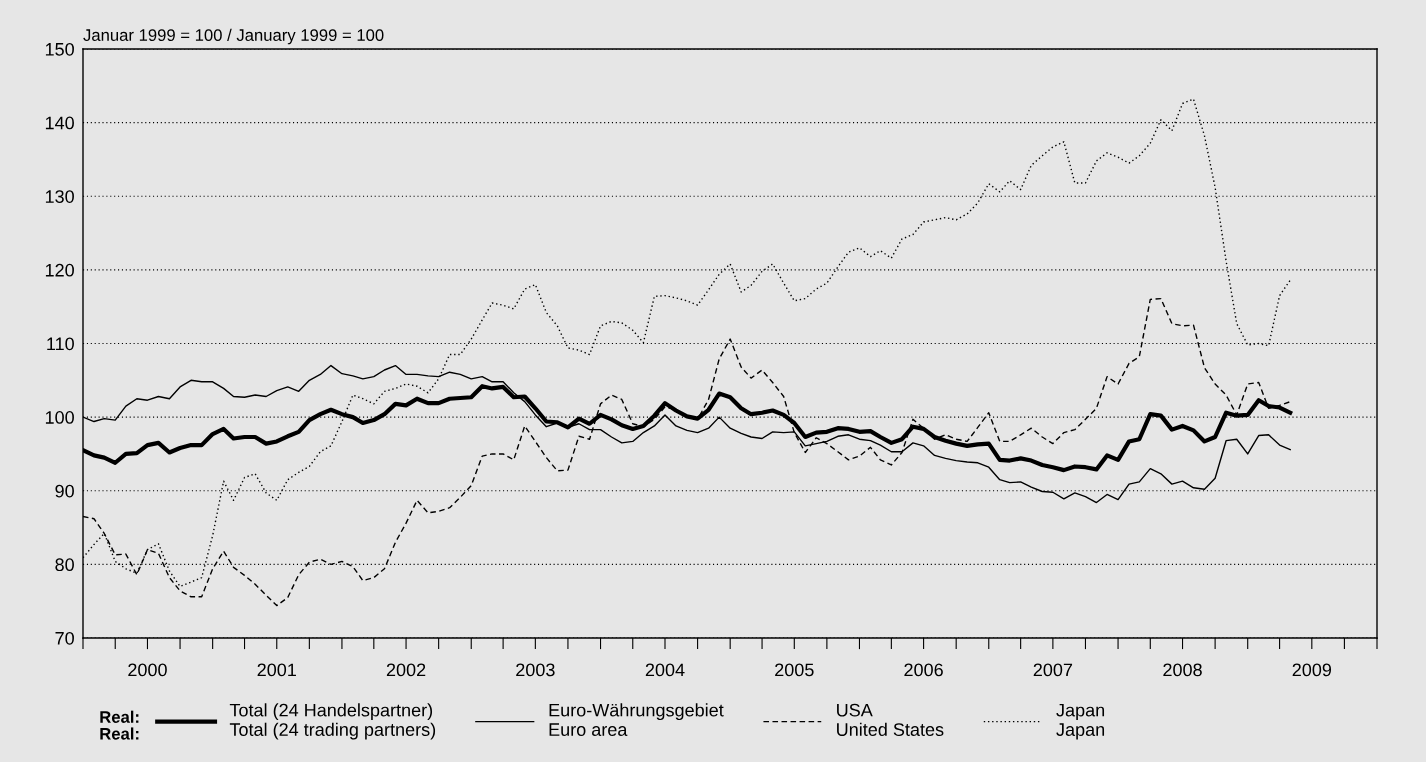 The width and height of the screenshot is (1426, 762). What do you see at coordinates (406, 670) in the screenshot?
I see `x-tick-label: 2002` at bounding box center [406, 670].